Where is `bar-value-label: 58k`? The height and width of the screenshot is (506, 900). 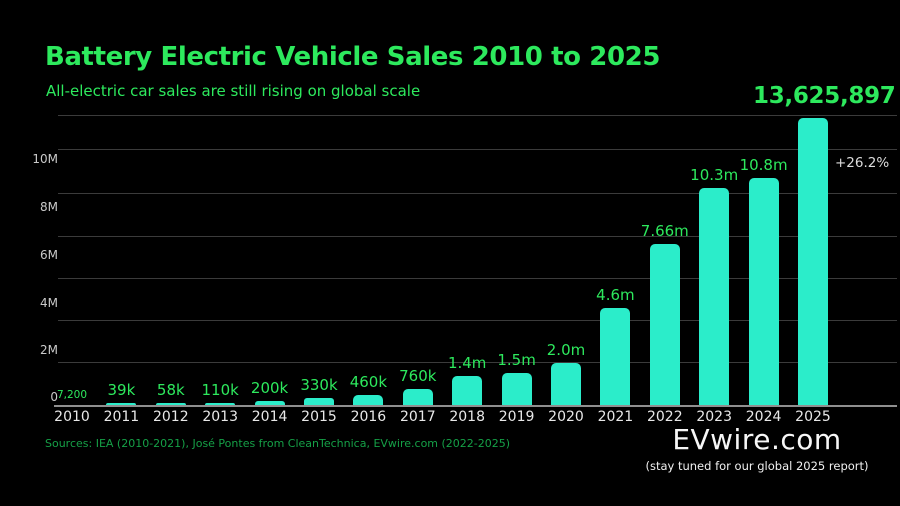 bar-value-label: 58k is located at coordinates (170, 390).